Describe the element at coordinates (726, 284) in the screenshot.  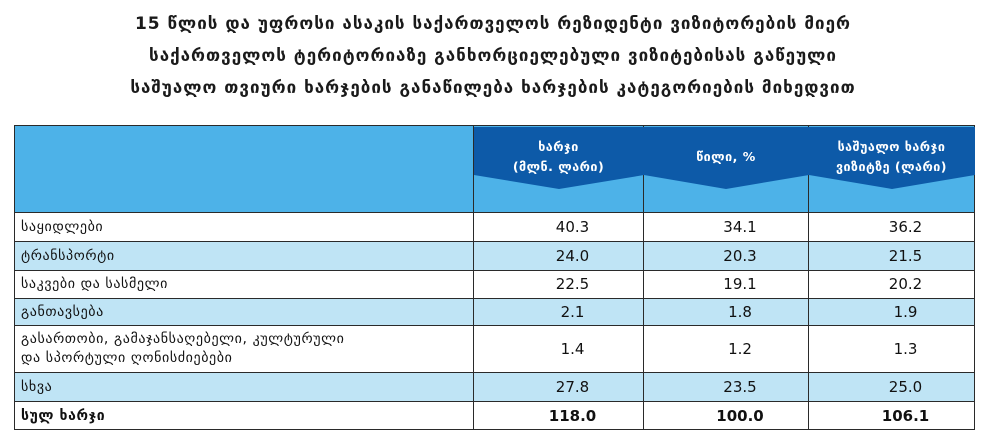
I see `cell-share: 19.1` at that location.